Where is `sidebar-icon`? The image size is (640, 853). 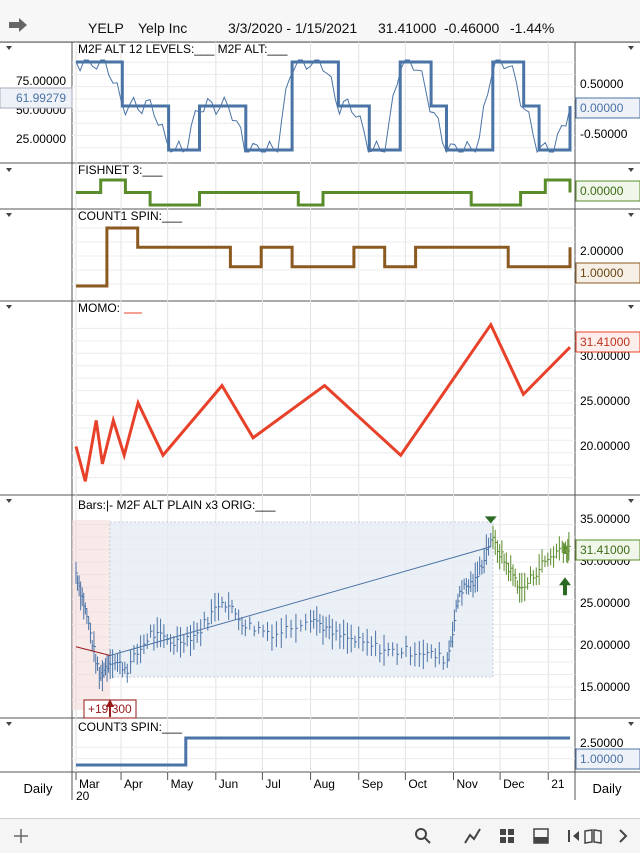 sidebar-icon is located at coordinates (575, 836).